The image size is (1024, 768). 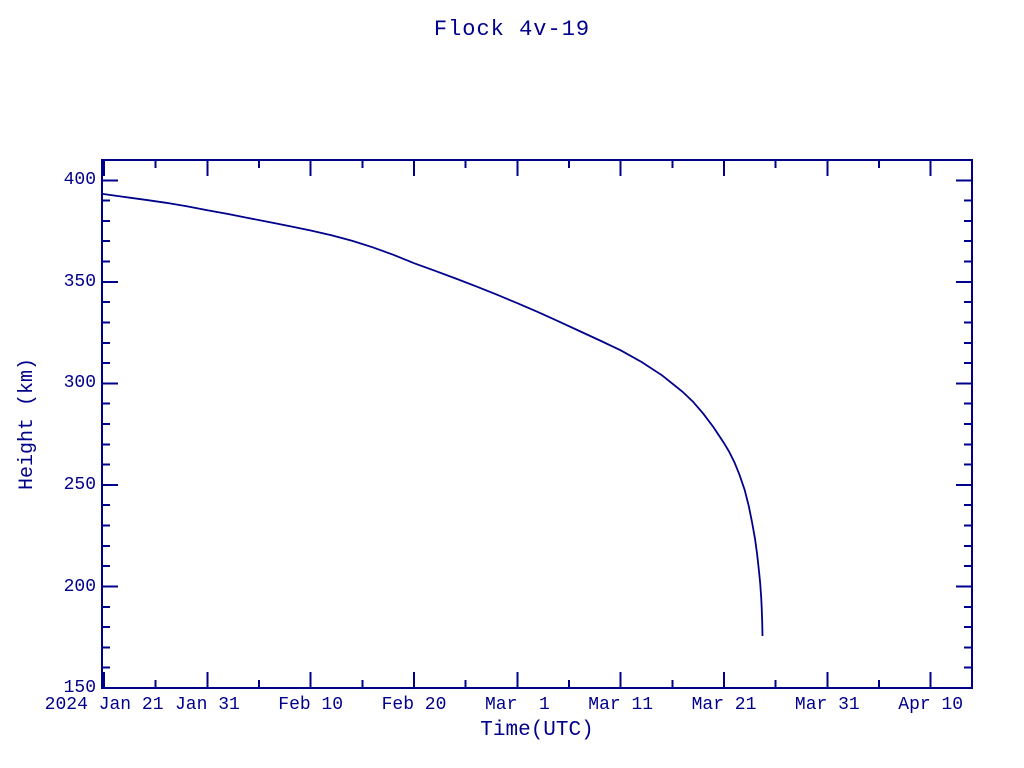 What do you see at coordinates (79, 383) in the screenshot?
I see `y-tick-label: 300` at bounding box center [79, 383].